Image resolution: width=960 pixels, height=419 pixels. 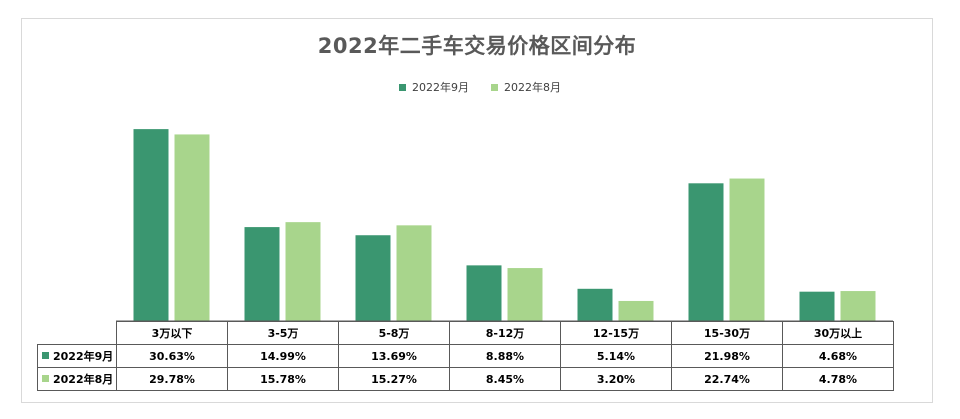 What do you see at coordinates (505, 356) in the screenshot?
I see `data-label-sep-3: 8.88%` at bounding box center [505, 356].